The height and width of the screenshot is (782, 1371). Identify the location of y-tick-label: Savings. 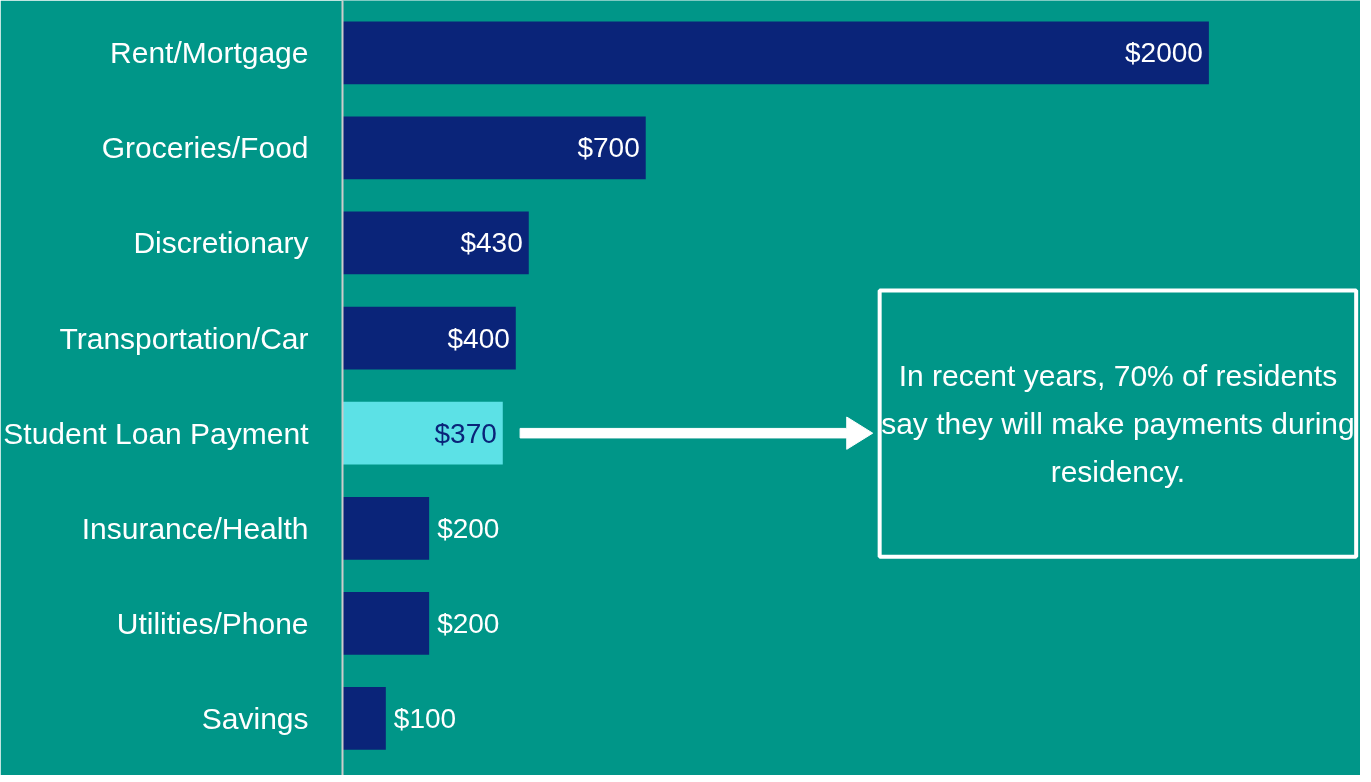
(255, 718).